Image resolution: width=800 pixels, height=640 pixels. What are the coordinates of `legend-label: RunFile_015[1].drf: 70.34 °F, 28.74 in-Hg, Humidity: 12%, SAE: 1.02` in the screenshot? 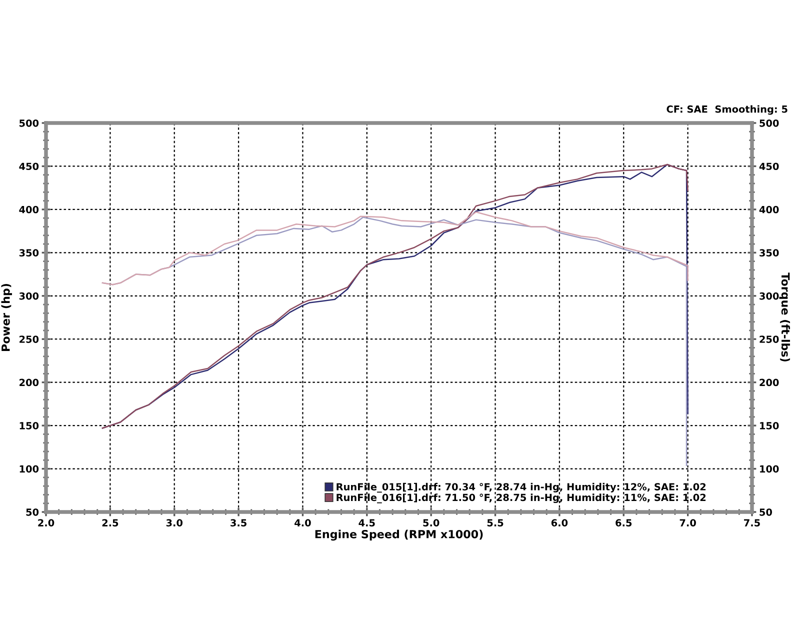 It's located at (521, 487).